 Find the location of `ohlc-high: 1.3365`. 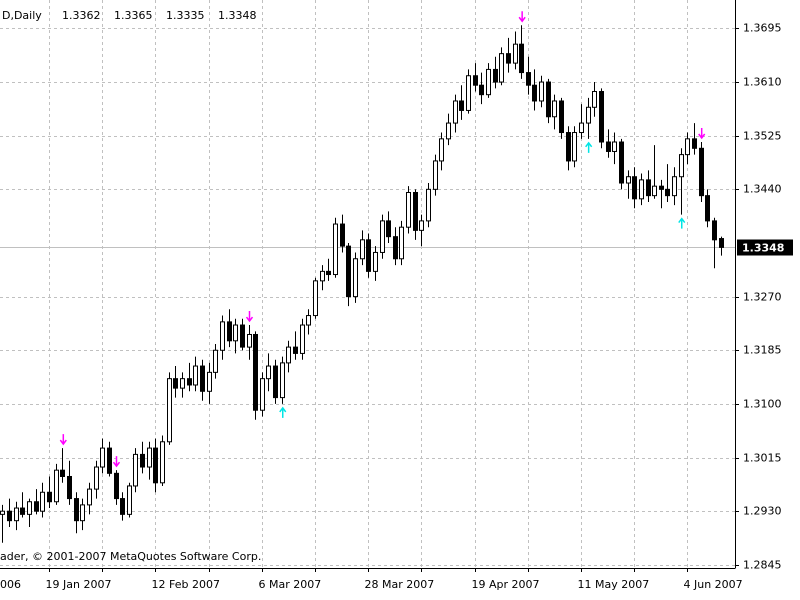

ohlc-high: 1.3365 is located at coordinates (133, 15).